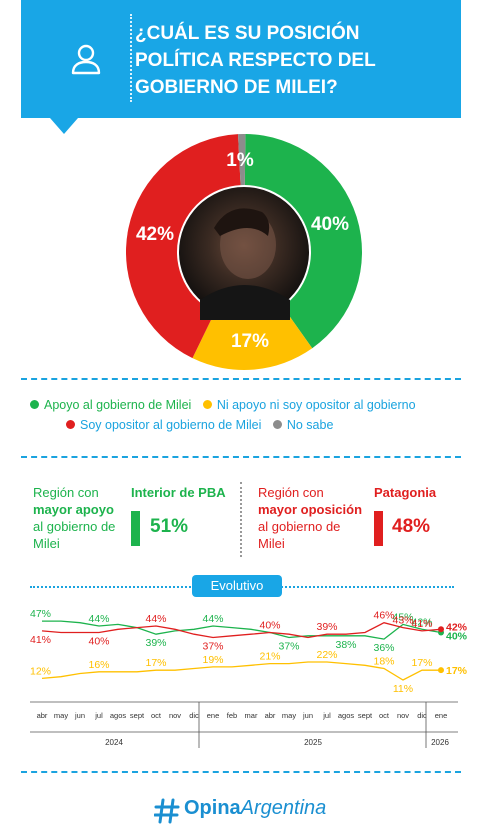 Image resolution: width=483 pixels, height=839 pixels. Describe the element at coordinates (245, 302) in the screenshot. I see `portrait-jacket` at that location.